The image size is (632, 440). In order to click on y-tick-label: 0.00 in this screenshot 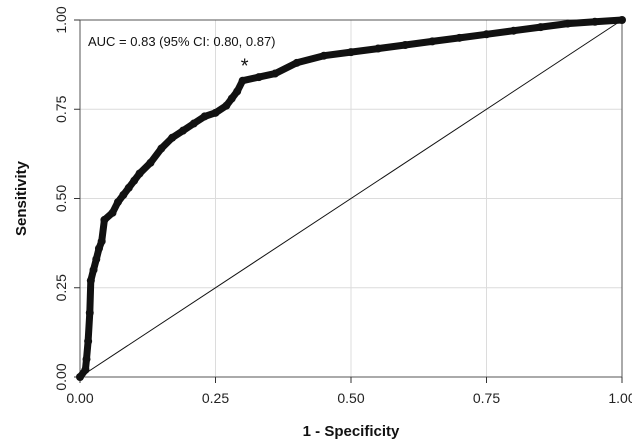, I will do `click(61, 376)`.